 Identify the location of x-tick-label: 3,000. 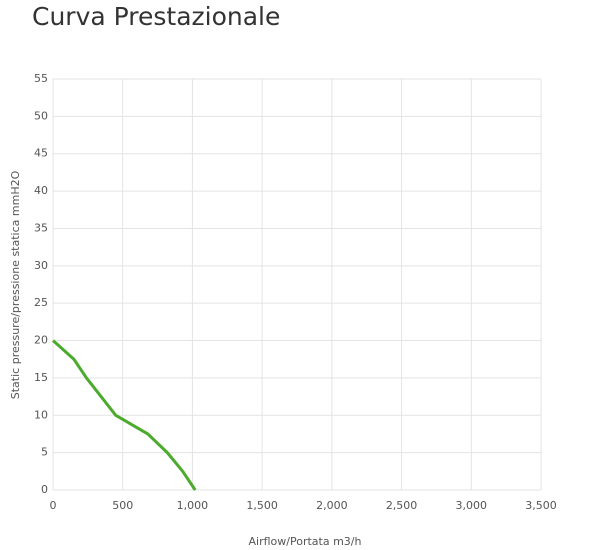
(472, 505).